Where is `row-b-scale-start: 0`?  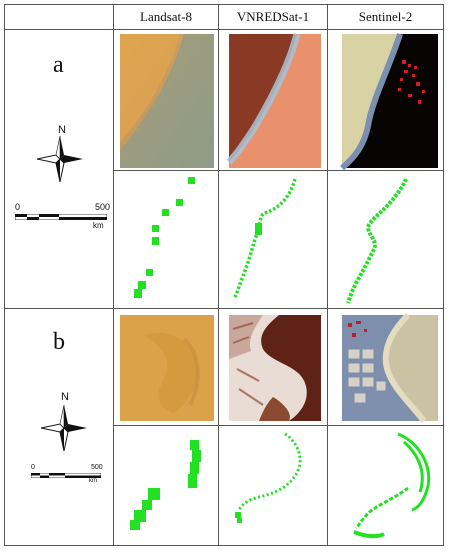 row-b-scale-start: 0 is located at coordinates (33, 467).